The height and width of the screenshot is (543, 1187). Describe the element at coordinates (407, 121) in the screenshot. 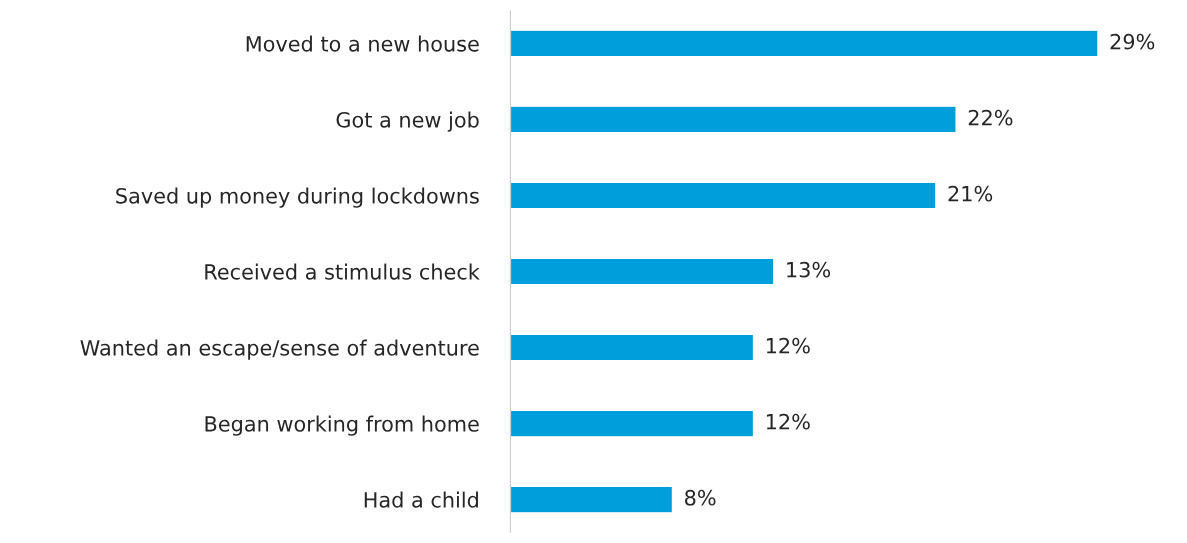

I see `y-tick-label: Got a new job` at that location.